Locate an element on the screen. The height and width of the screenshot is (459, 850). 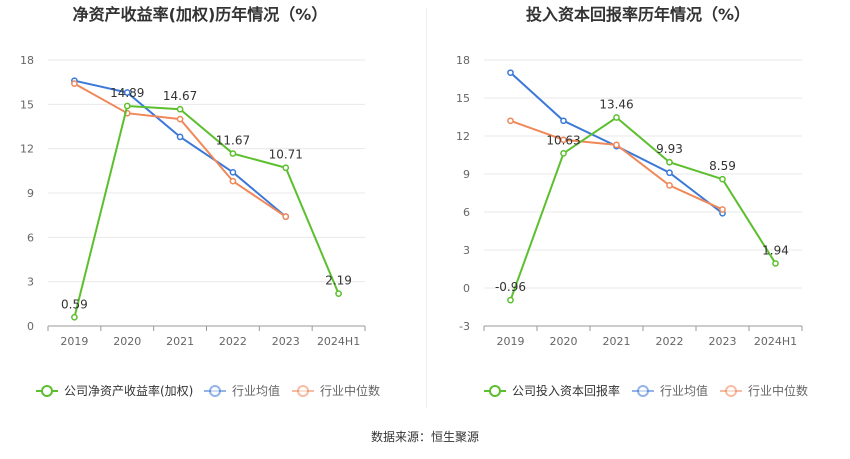
panel-divider is located at coordinates (426, 208).